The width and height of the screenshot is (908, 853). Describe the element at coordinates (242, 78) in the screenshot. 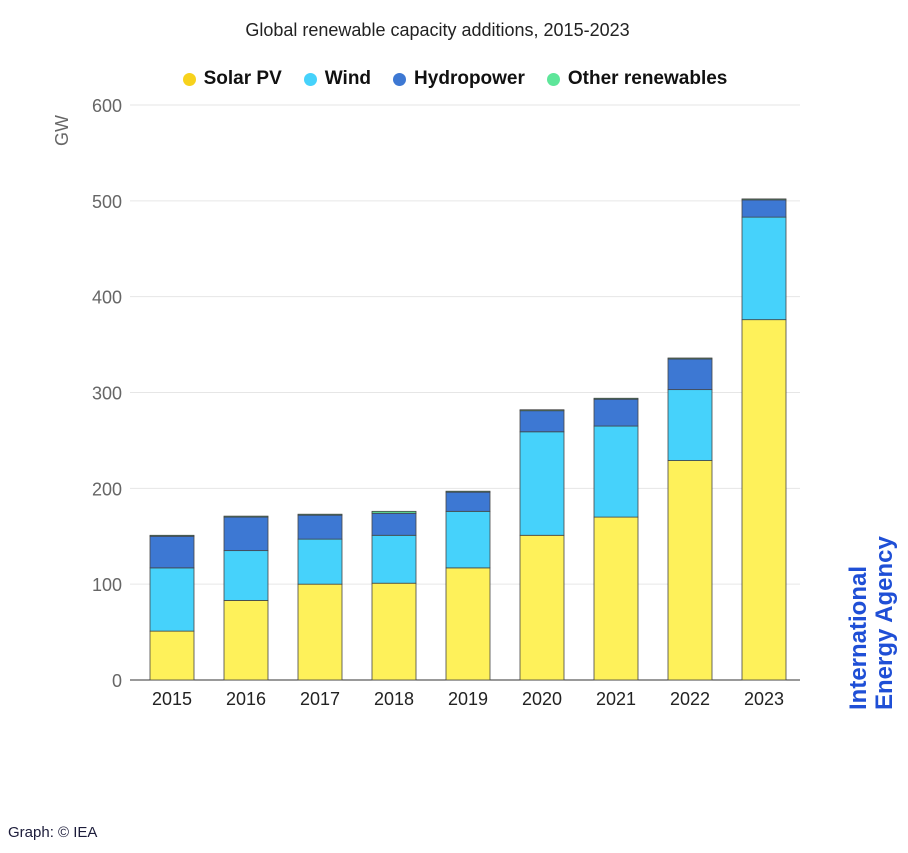

I see `legend-label: Solar PV` at that location.